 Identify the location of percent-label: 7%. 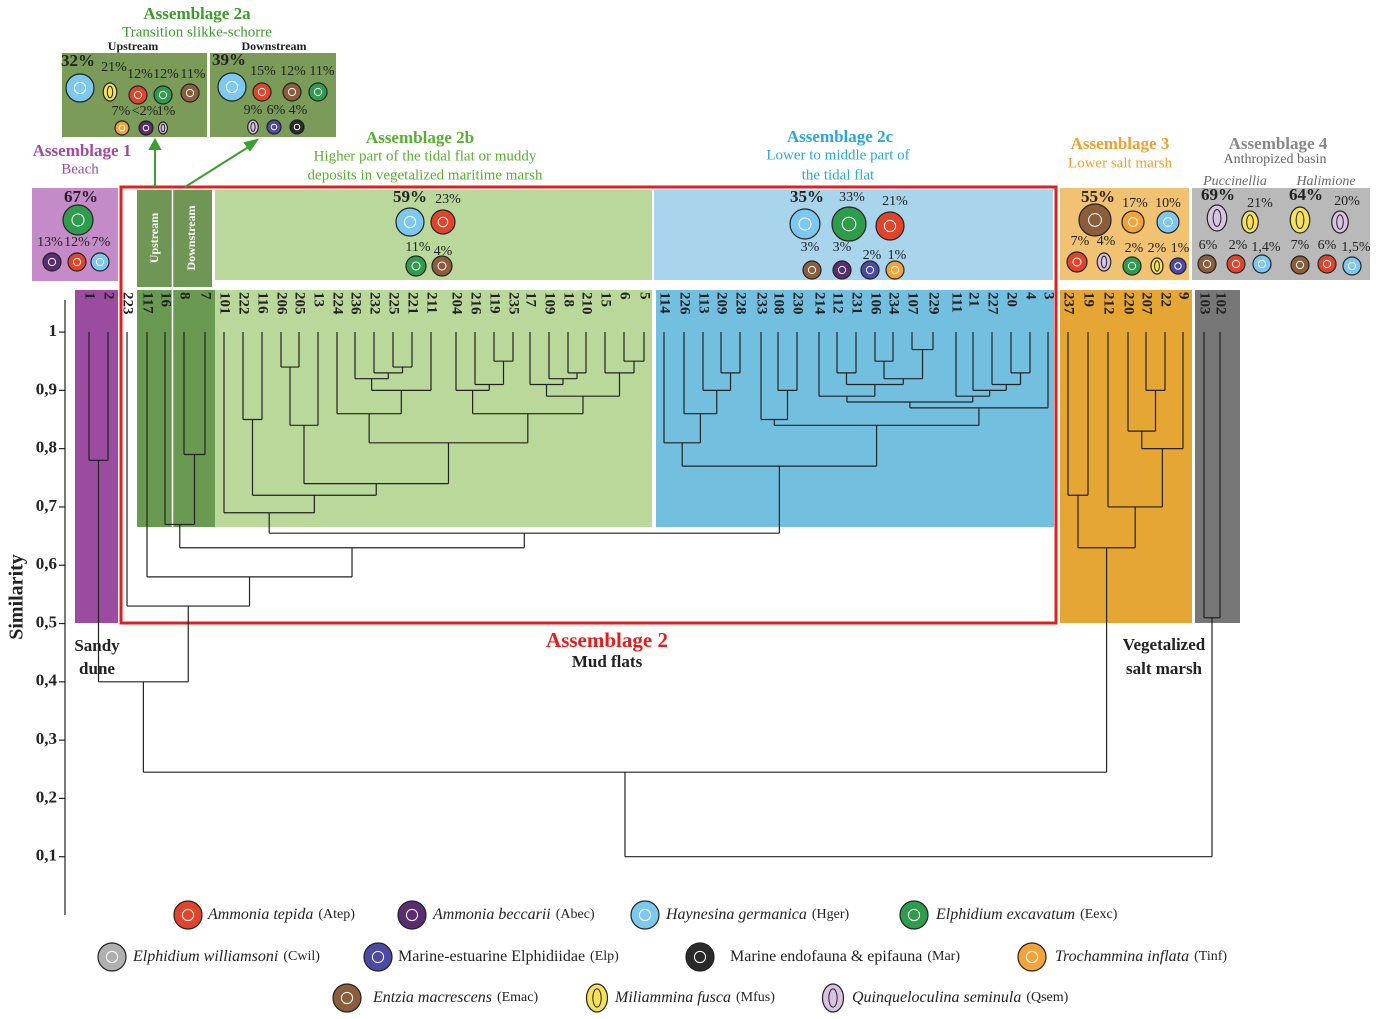
(1080, 241).